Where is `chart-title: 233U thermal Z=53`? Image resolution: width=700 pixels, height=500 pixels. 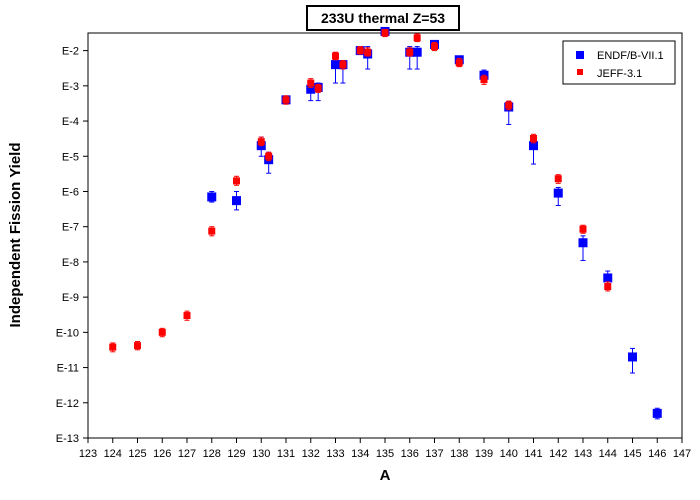 chart-title: 233U thermal Z=53 is located at coordinates (383, 18).